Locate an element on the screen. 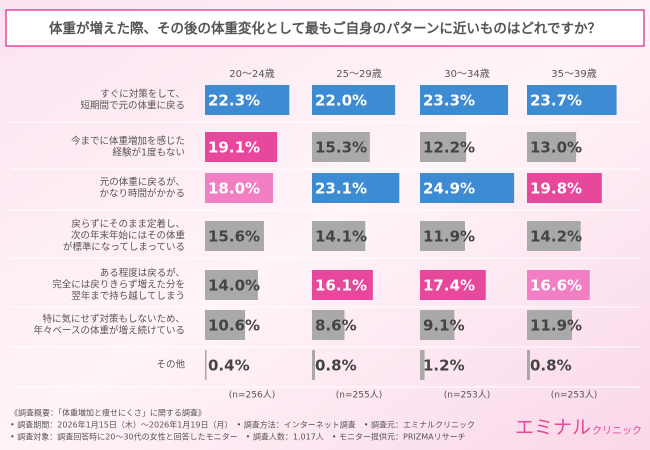  sample-size: (n=256人) is located at coordinates (252, 395).